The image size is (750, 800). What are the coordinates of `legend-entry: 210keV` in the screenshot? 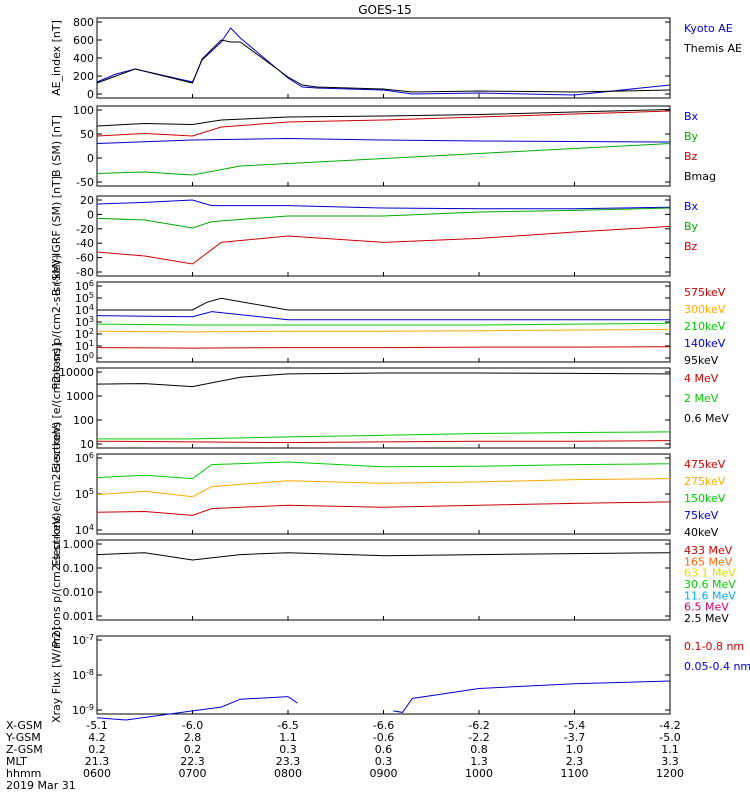 It's located at (705, 326).